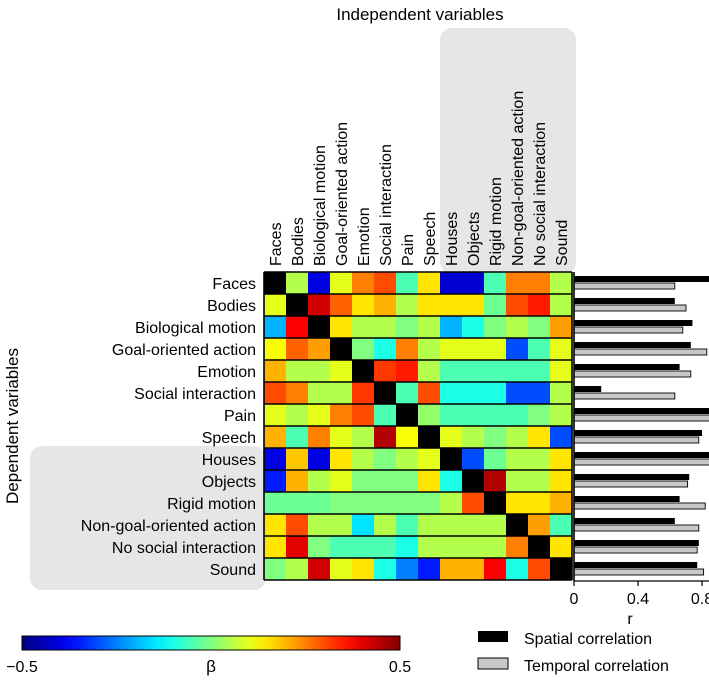 The width and height of the screenshot is (709, 681). What do you see at coordinates (562, 243) in the screenshot?
I see `column-label: Sound` at bounding box center [562, 243].